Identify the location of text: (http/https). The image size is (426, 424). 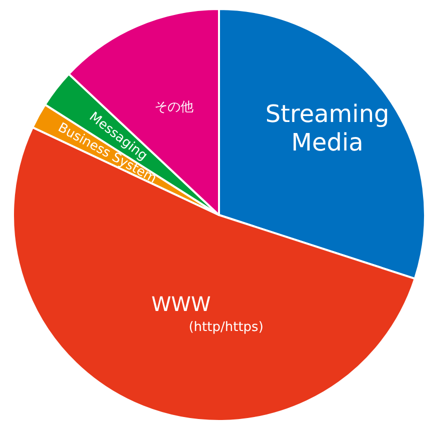
(226, 327).